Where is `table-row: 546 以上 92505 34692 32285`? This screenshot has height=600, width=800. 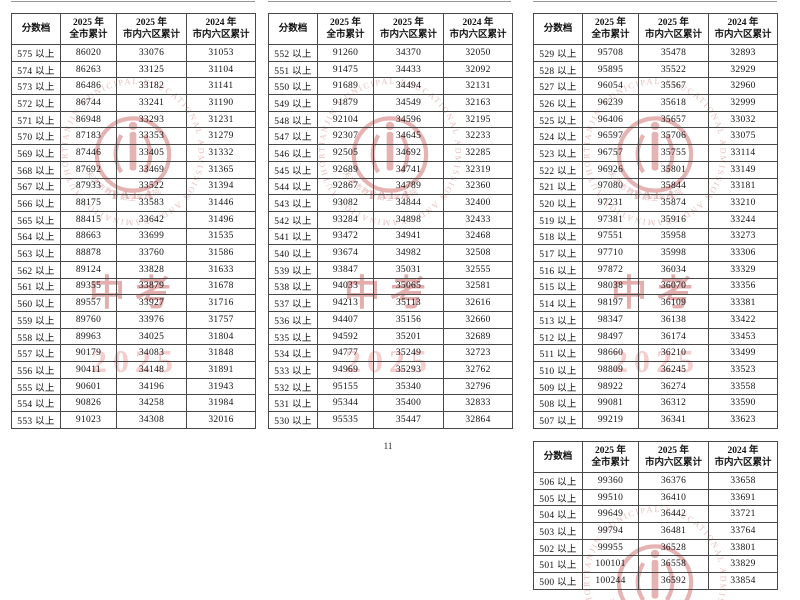 table-row: 546 以上 92505 34692 32285 is located at coordinates (390, 153).